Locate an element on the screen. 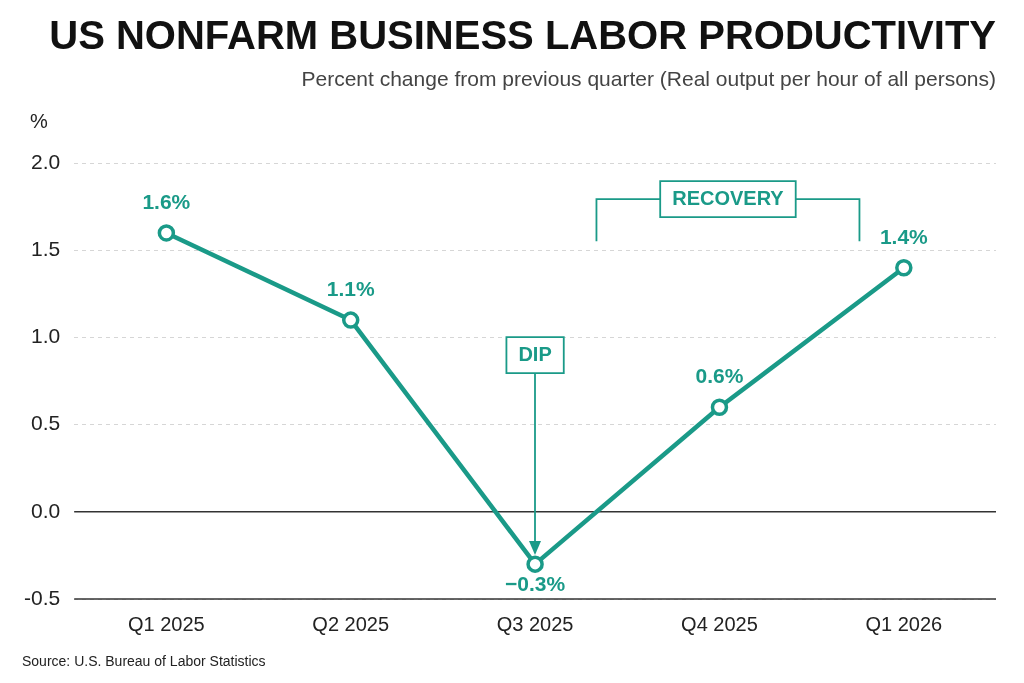  annotation: RECOVERY is located at coordinates (728, 197).